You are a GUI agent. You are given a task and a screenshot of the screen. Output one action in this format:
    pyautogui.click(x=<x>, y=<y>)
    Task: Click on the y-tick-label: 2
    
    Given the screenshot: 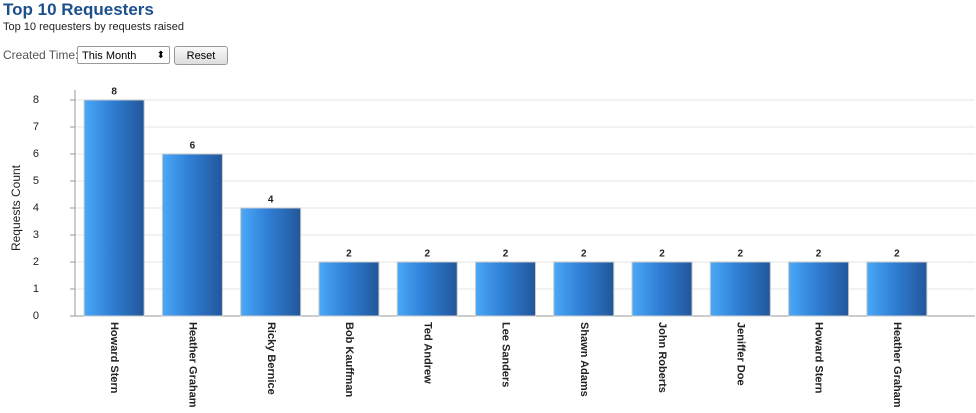 What is the action you would take?
    pyautogui.click(x=36, y=262)
    